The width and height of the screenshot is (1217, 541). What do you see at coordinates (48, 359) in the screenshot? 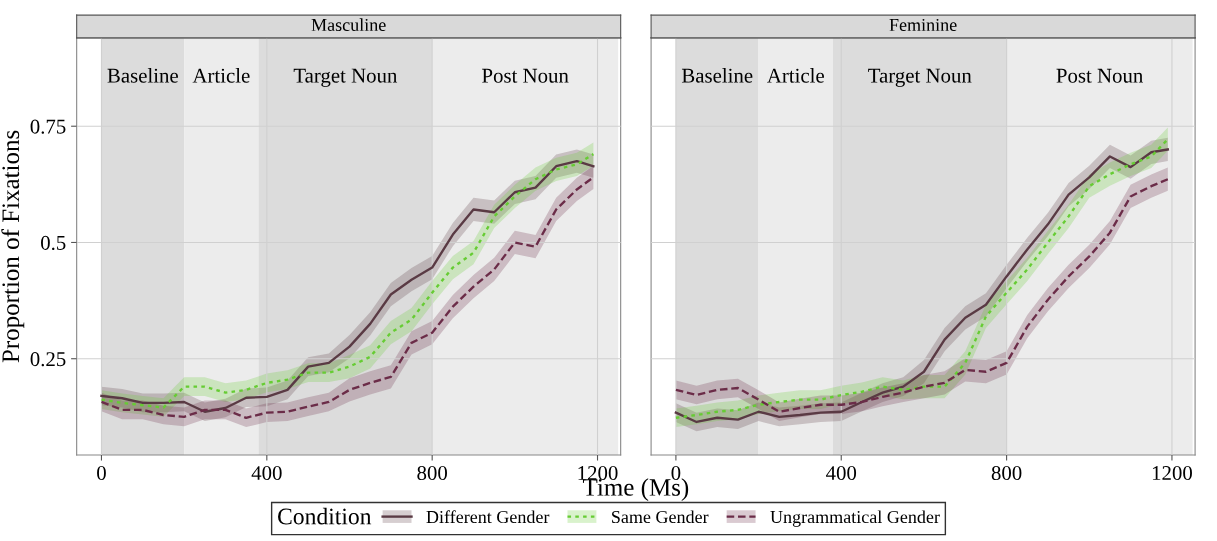
I see `y-tick-label: 0.25` at bounding box center [48, 359].